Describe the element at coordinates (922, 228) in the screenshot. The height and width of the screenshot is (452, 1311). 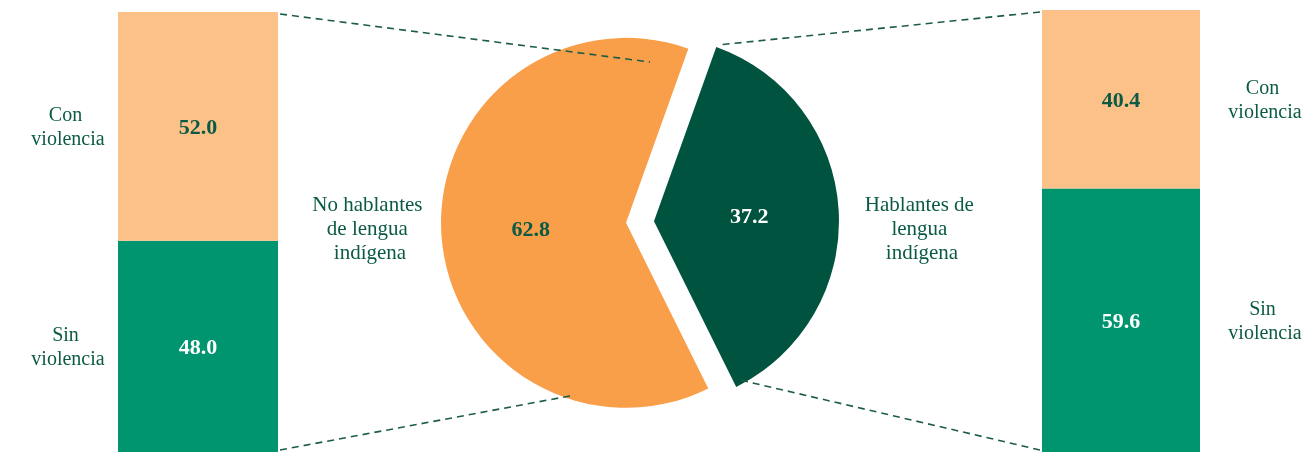
I see `slice-label: Hablantes de lengua indígena` at that location.